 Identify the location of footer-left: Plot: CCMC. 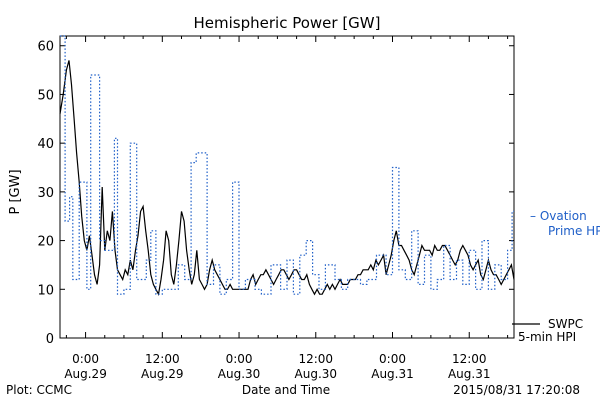
(39, 390).